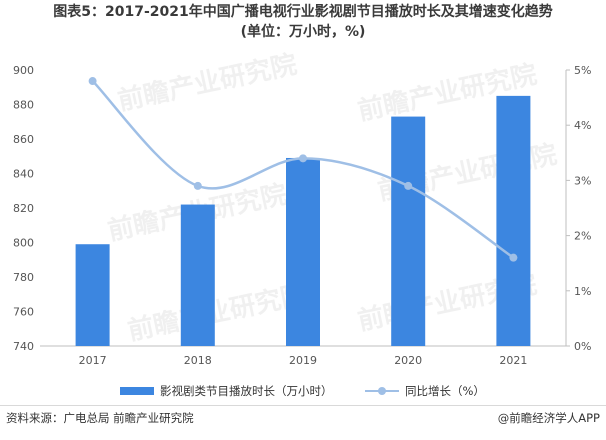 Image resolution: width=606 pixels, height=440 pixels. I want to click on y-right-tick-label: 0%, so click(582, 346).